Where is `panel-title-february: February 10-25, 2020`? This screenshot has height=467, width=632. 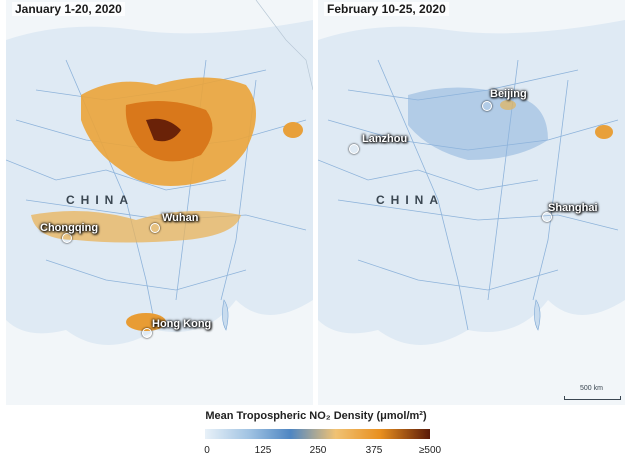
panel-title-february: February 10-25, 2020 is located at coordinates (386, 9).